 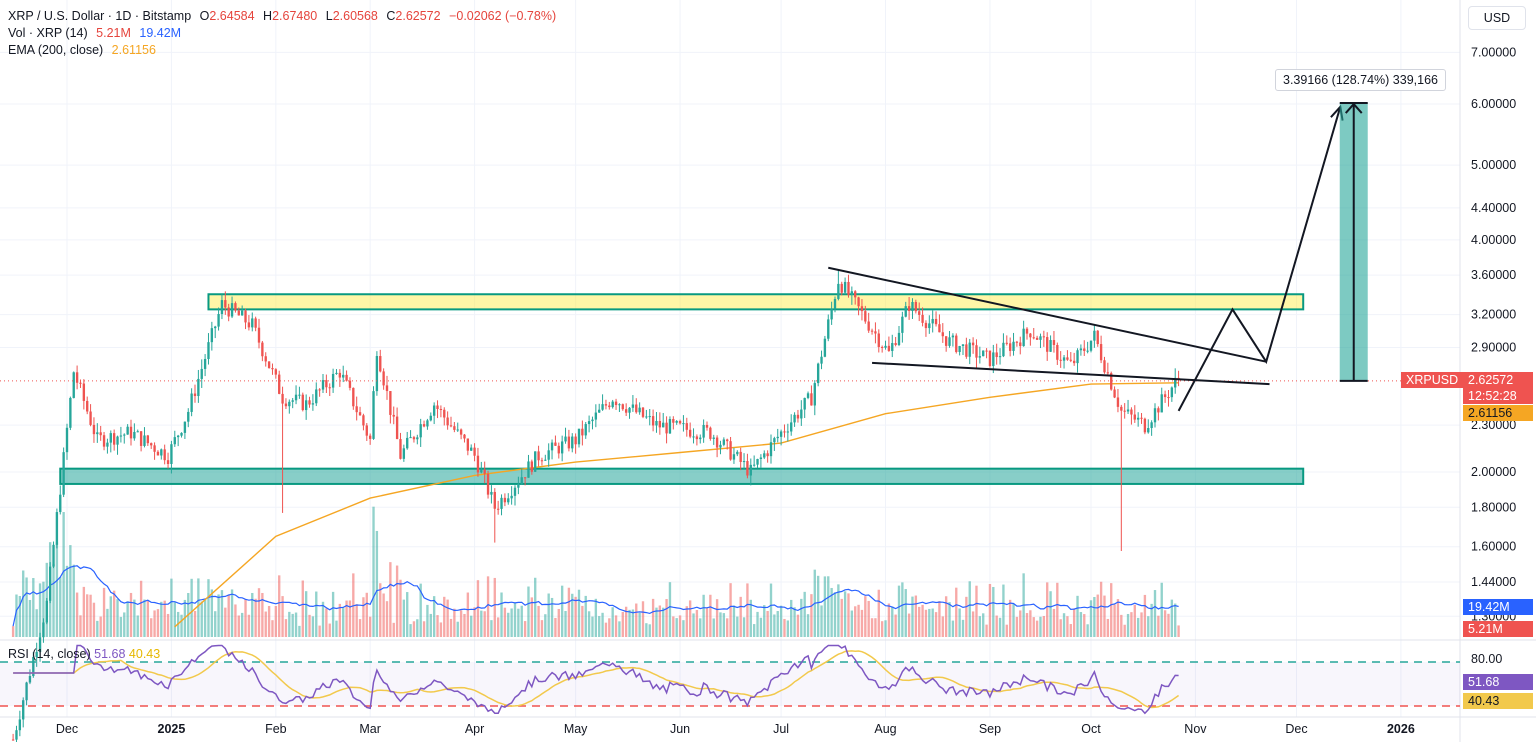 I want to click on countdown-tag: 12:52:28, so click(x=1498, y=396).